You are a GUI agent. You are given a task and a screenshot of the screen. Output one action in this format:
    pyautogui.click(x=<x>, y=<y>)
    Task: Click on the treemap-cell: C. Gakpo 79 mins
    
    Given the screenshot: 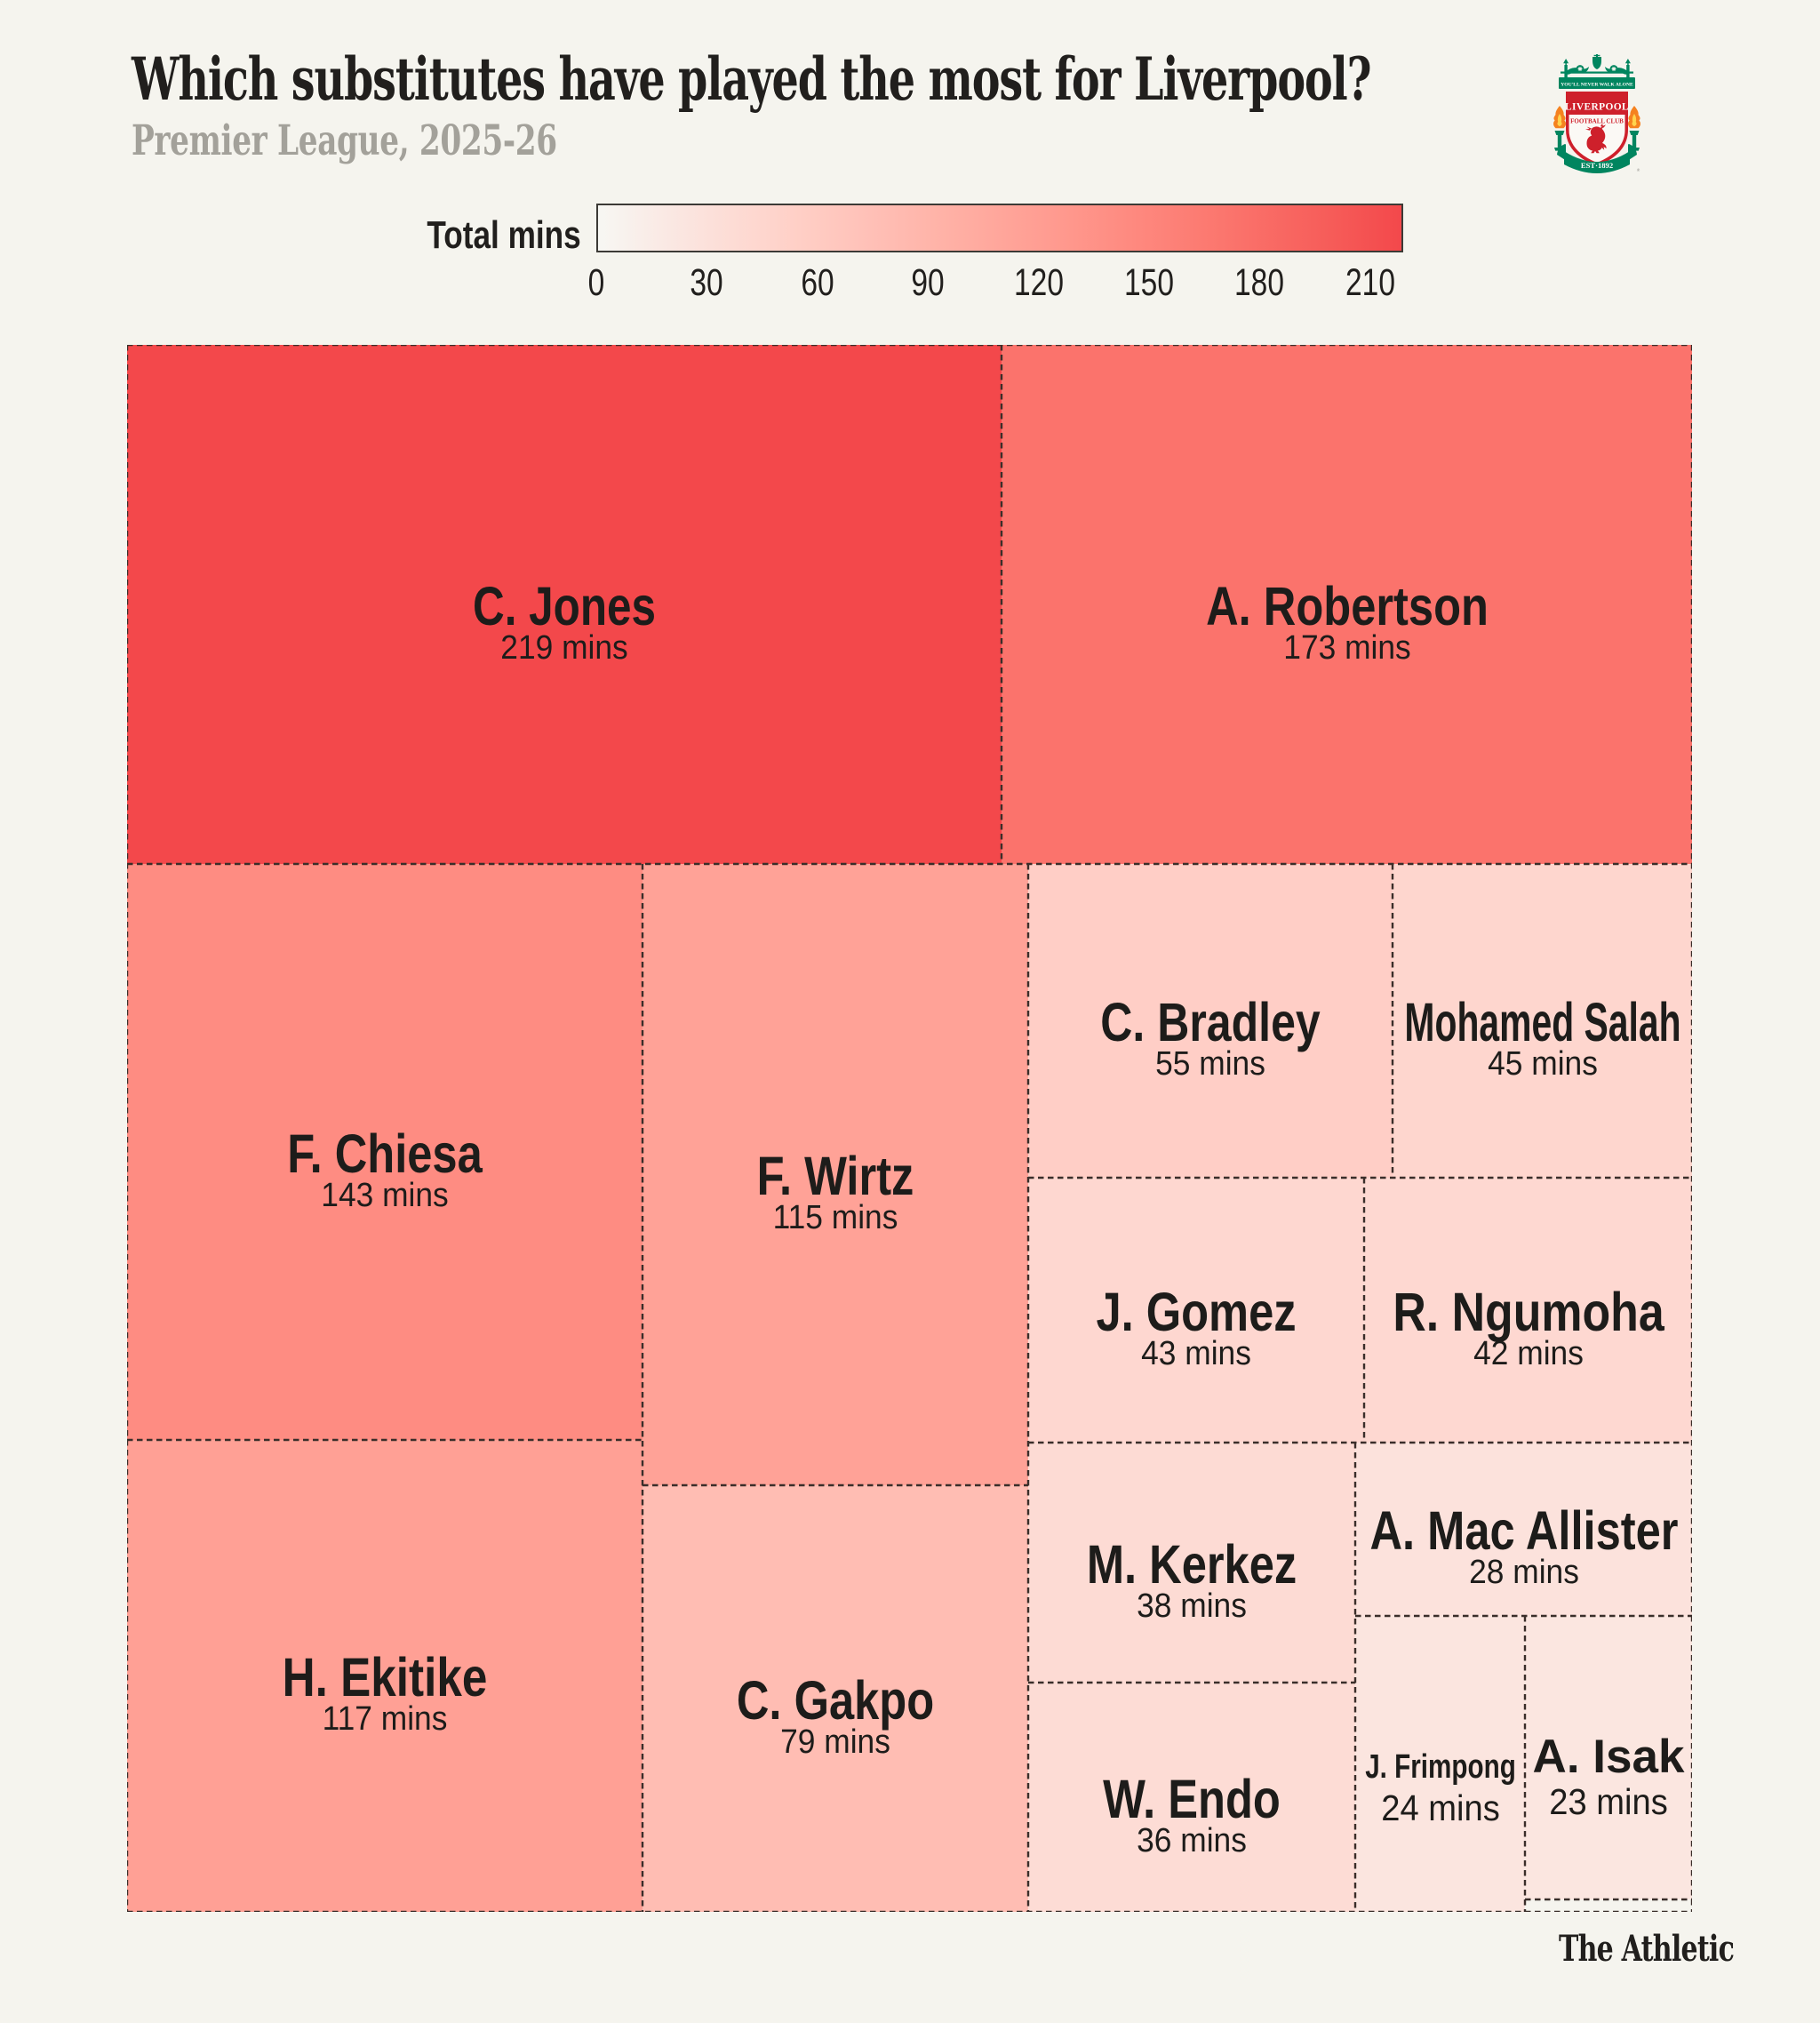 What is the action you would take?
    pyautogui.click(x=835, y=1698)
    